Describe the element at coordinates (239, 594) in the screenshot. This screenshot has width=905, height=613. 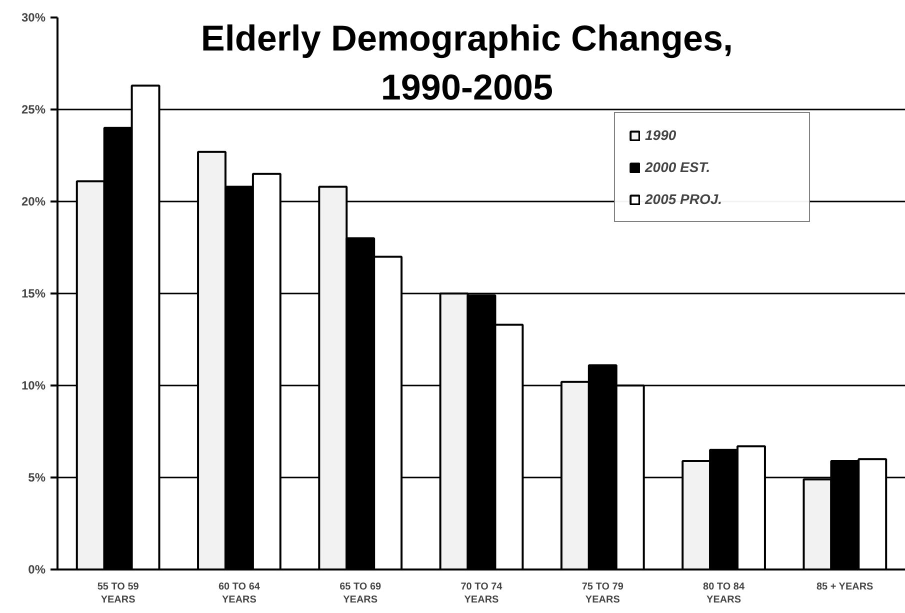
I see `x-tick-label: 60 TO 64 YEARS` at that location.